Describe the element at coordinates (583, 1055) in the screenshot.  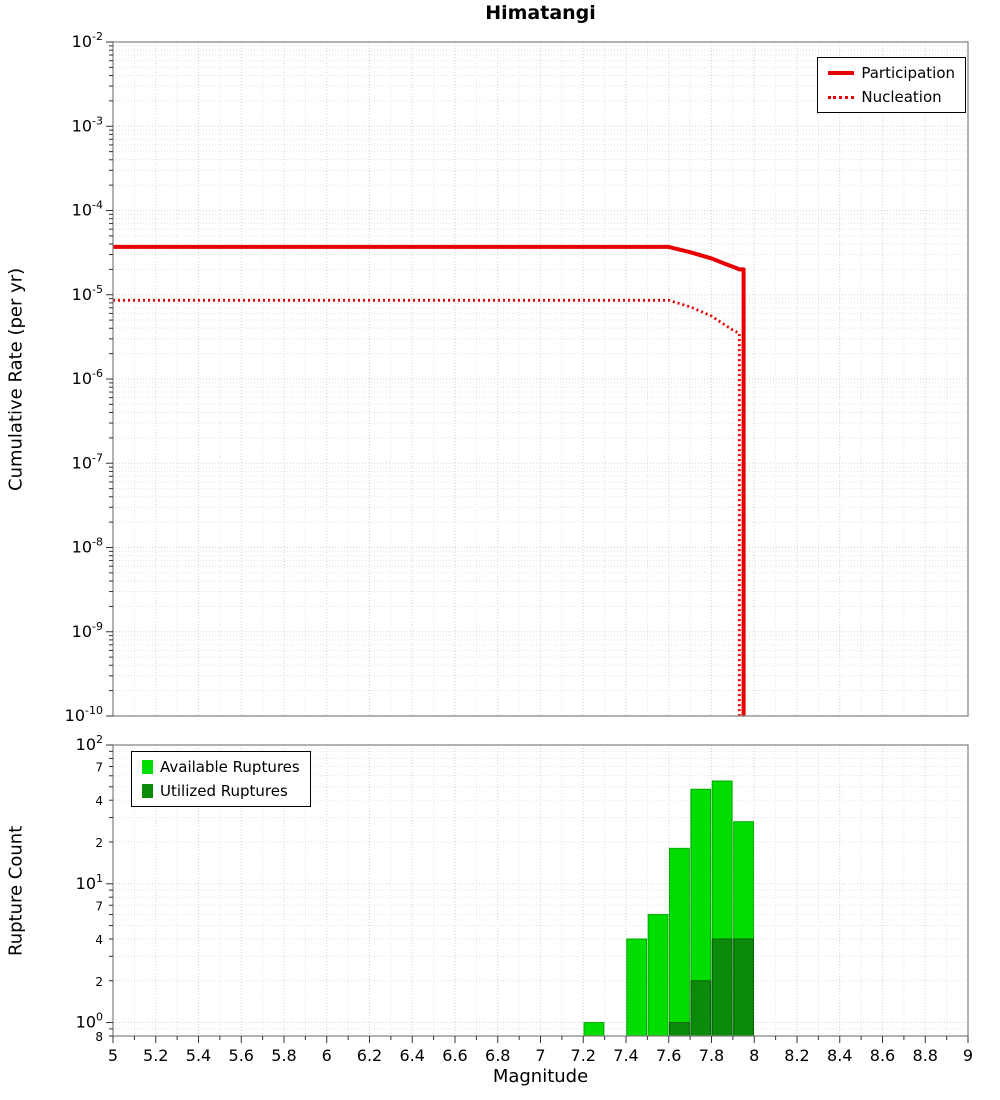
I see `x-tick-label: 7.2` at that location.